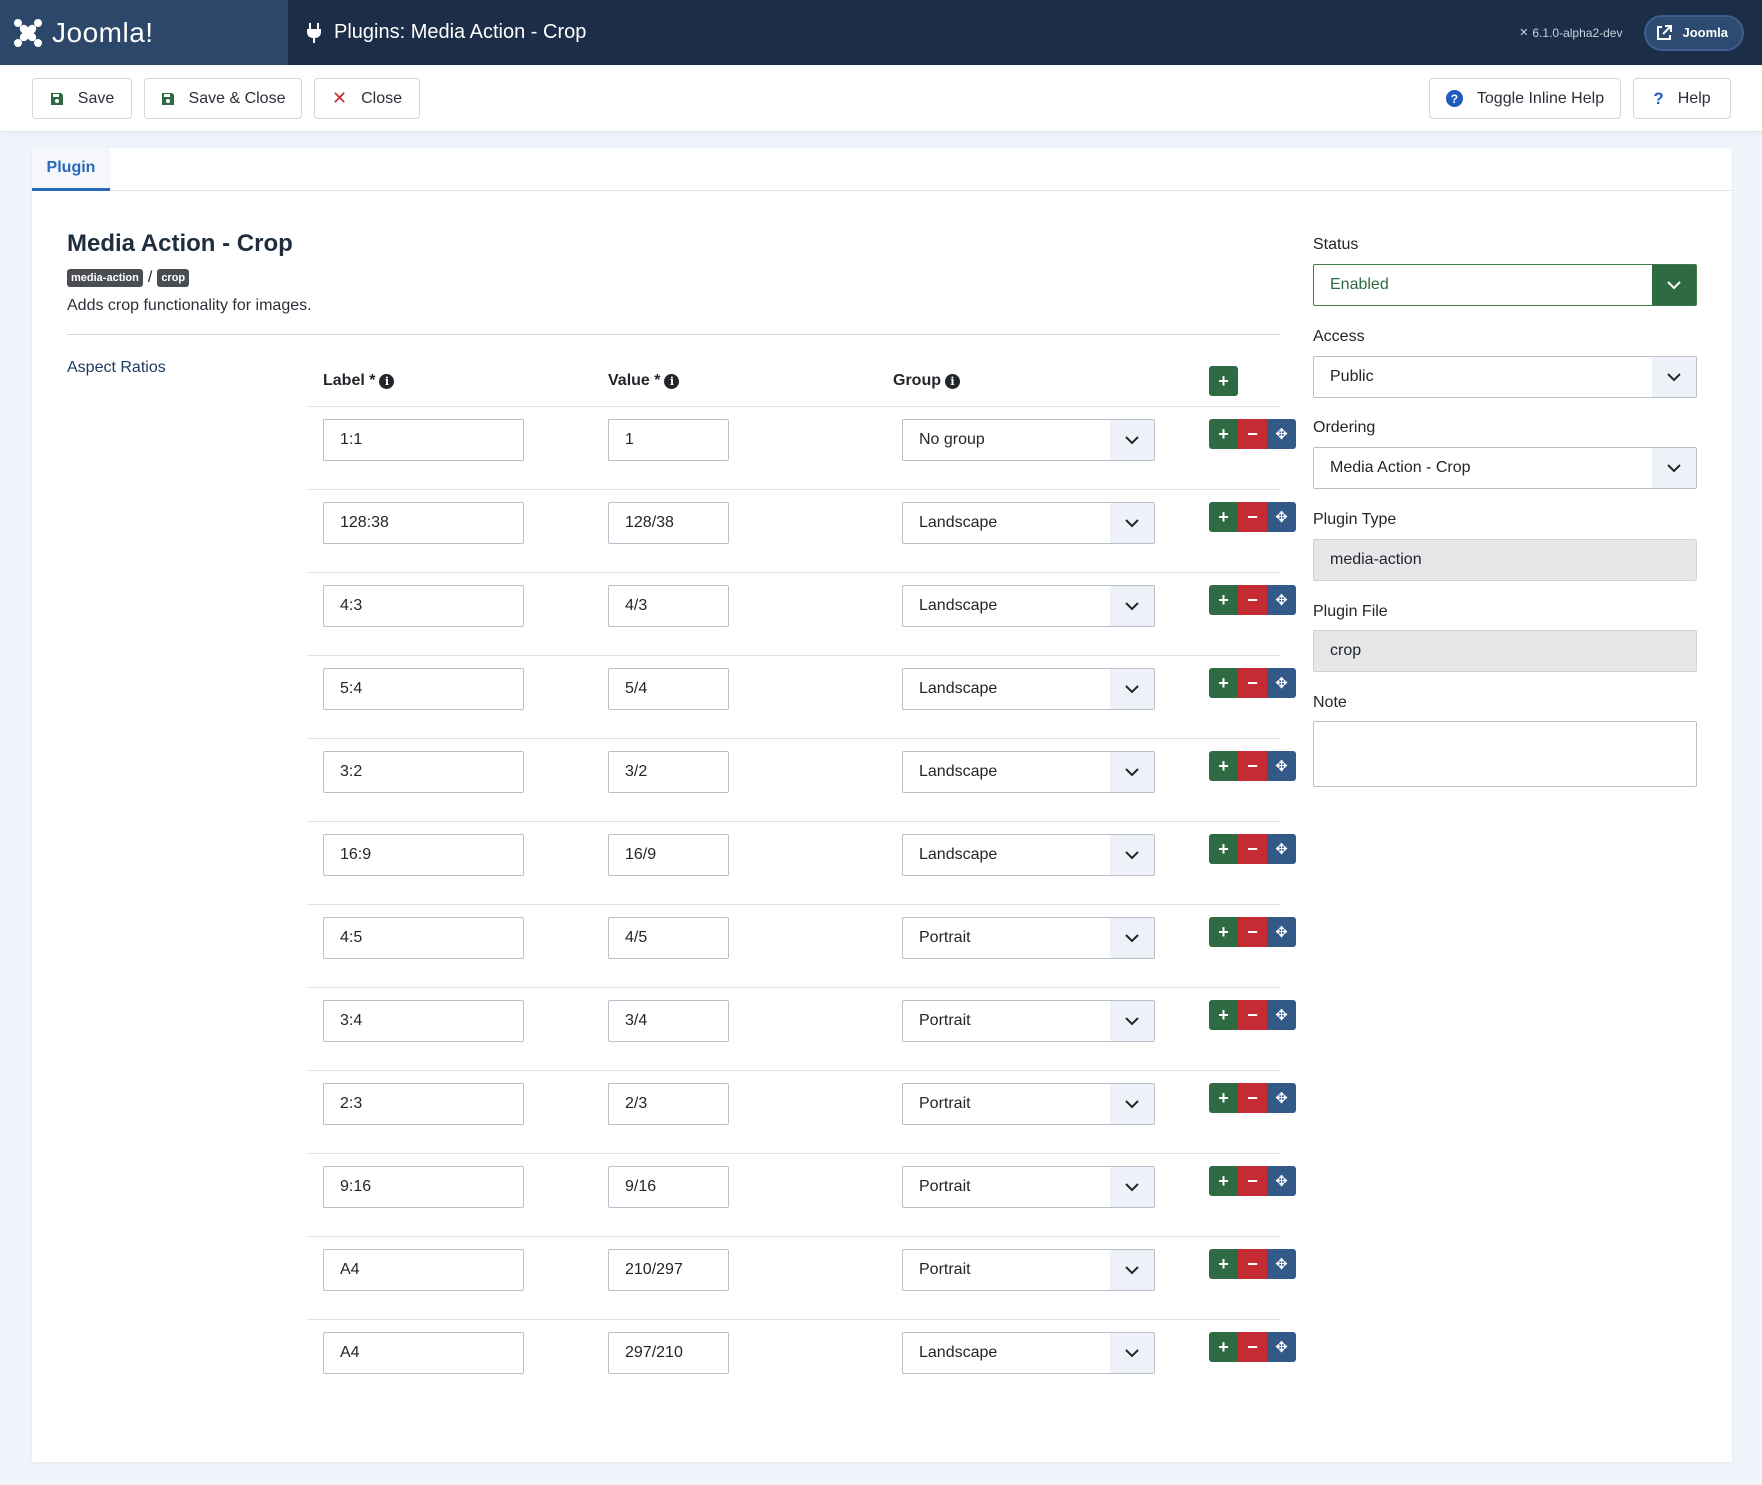  What do you see at coordinates (1028, 440) in the screenshot?
I see `group-select: No group` at bounding box center [1028, 440].